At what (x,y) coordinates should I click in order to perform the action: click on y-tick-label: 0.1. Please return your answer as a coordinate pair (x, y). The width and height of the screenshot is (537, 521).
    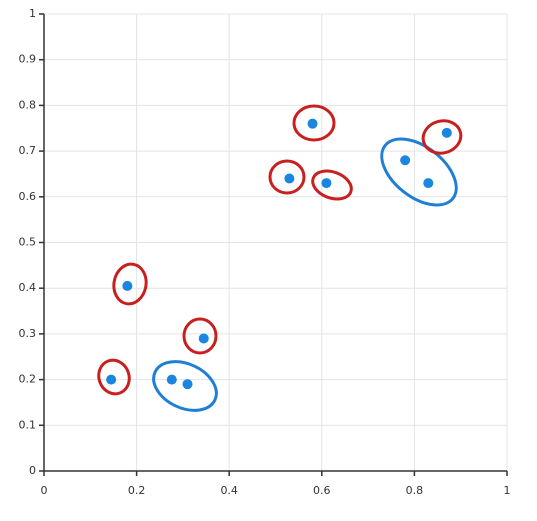
    Looking at the image, I should click on (28, 424).